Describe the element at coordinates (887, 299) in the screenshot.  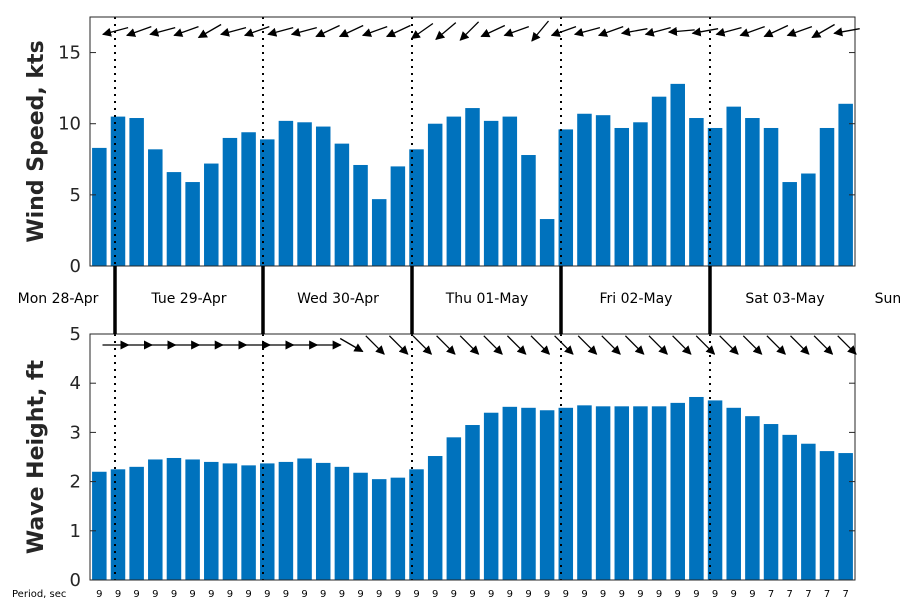
I see `day-label: Sun` at that location.